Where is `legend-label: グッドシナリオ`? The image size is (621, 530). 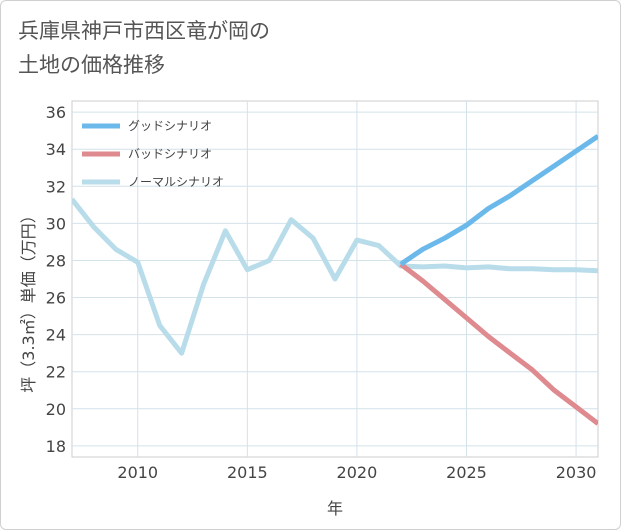 legend-label: グッドシナリオ is located at coordinates (170, 126).